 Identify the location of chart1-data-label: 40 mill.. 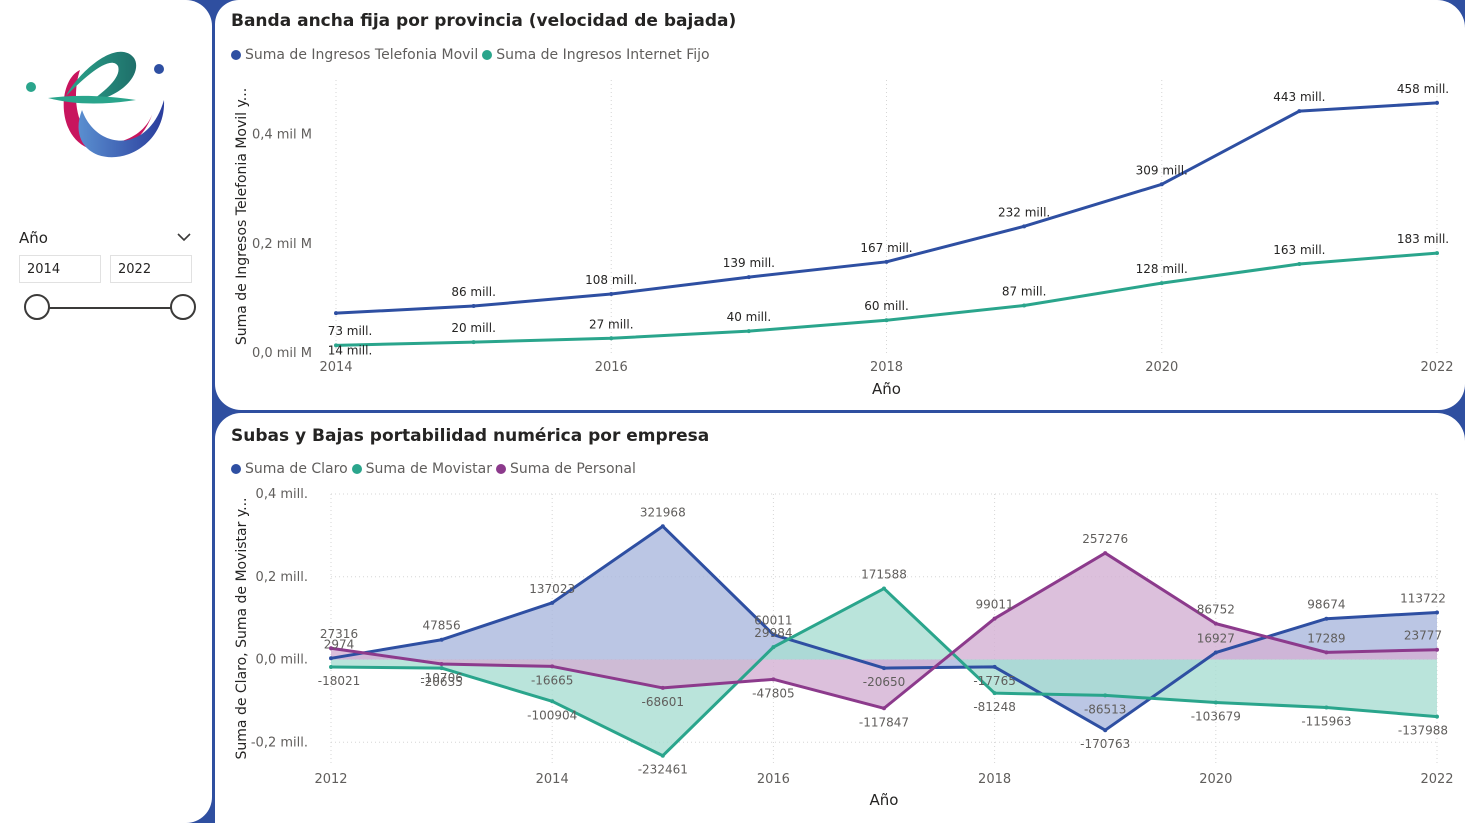
(749, 317).